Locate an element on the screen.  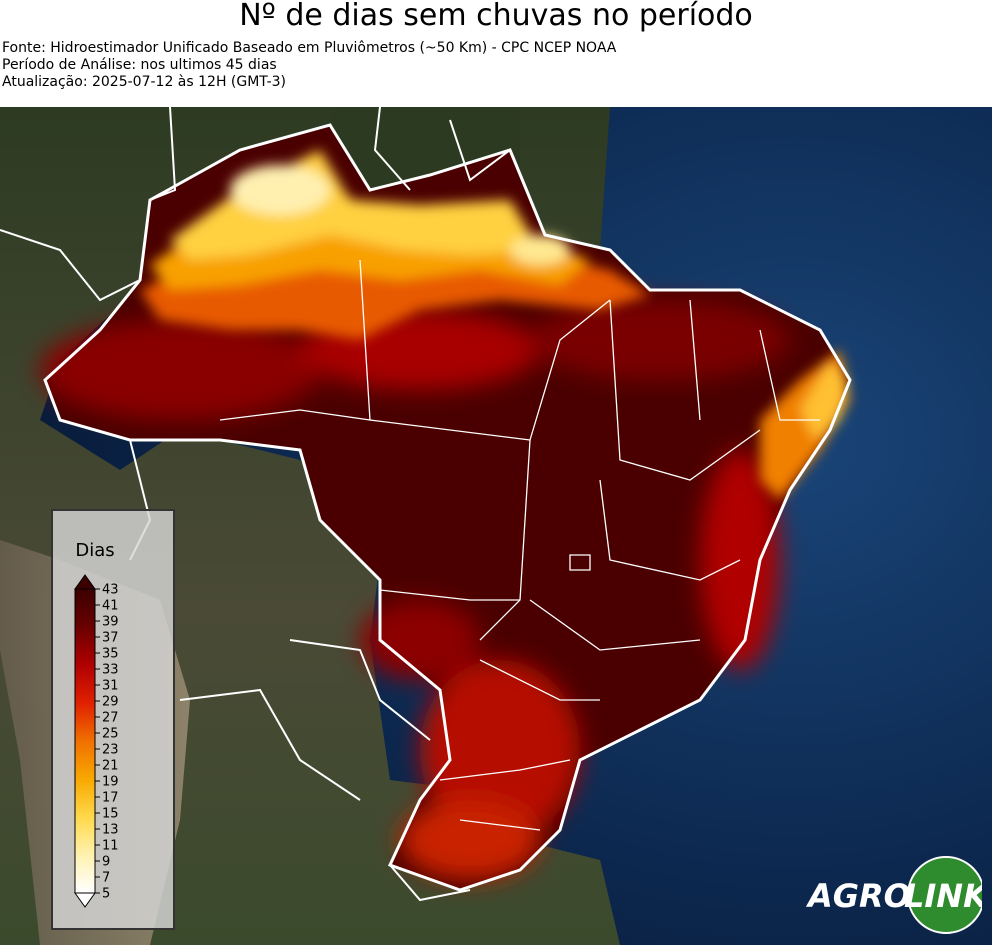
colorbar-tick-label: 7 is located at coordinates (106, 878).